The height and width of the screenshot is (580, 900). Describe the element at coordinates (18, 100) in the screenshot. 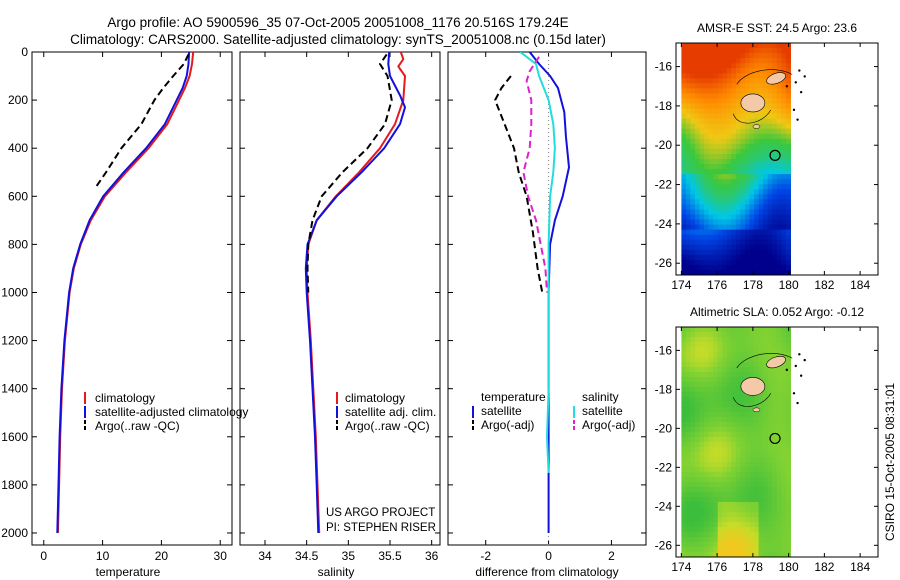

I see `depth-tick-label: 200` at that location.